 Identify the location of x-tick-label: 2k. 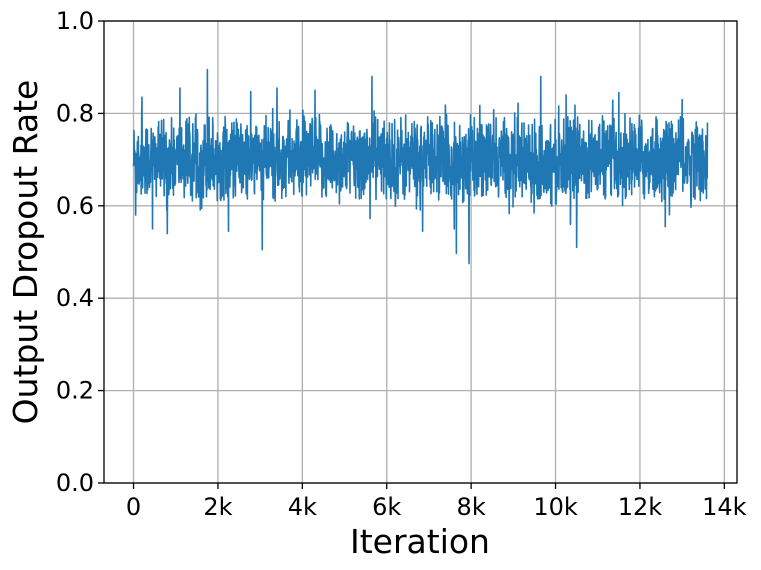
(217, 507).